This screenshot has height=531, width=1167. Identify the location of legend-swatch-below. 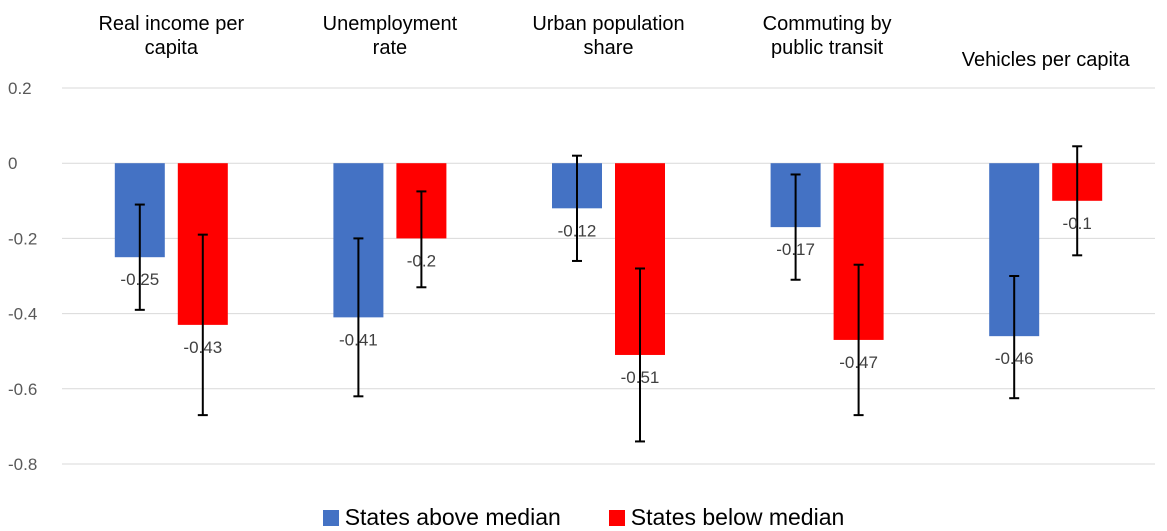
(616, 517).